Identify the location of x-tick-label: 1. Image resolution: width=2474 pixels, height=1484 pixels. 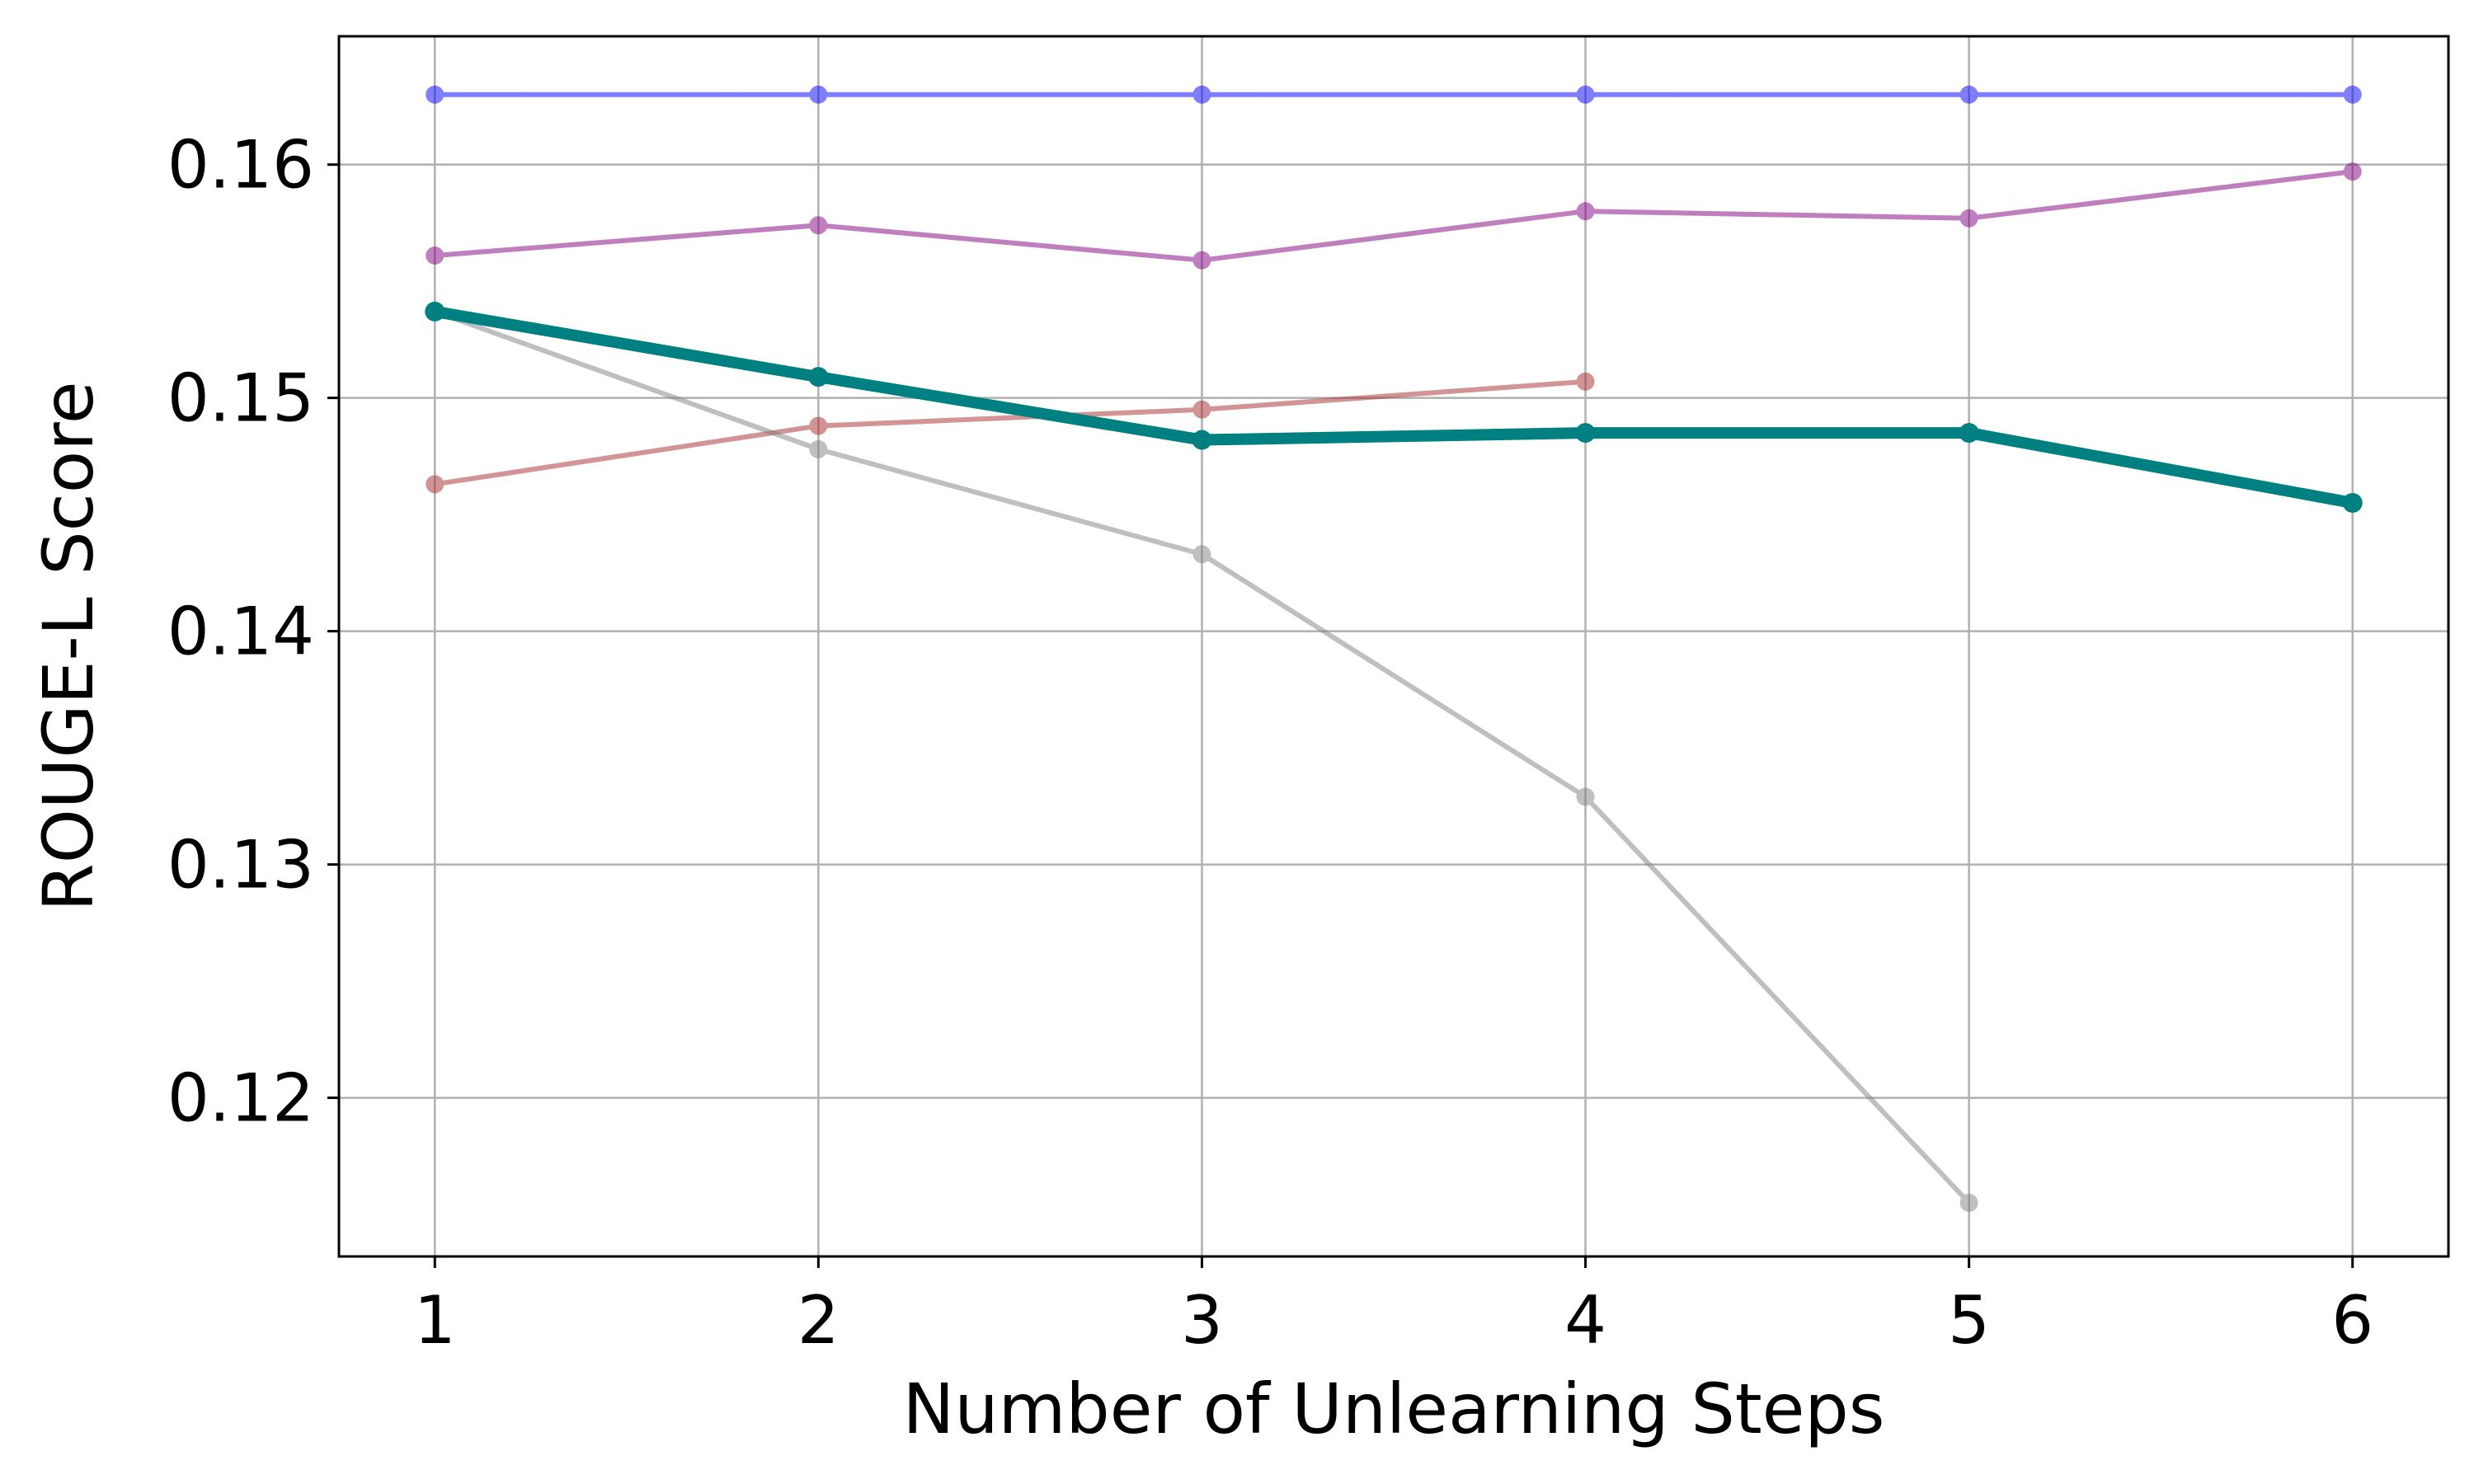
(435, 1320).